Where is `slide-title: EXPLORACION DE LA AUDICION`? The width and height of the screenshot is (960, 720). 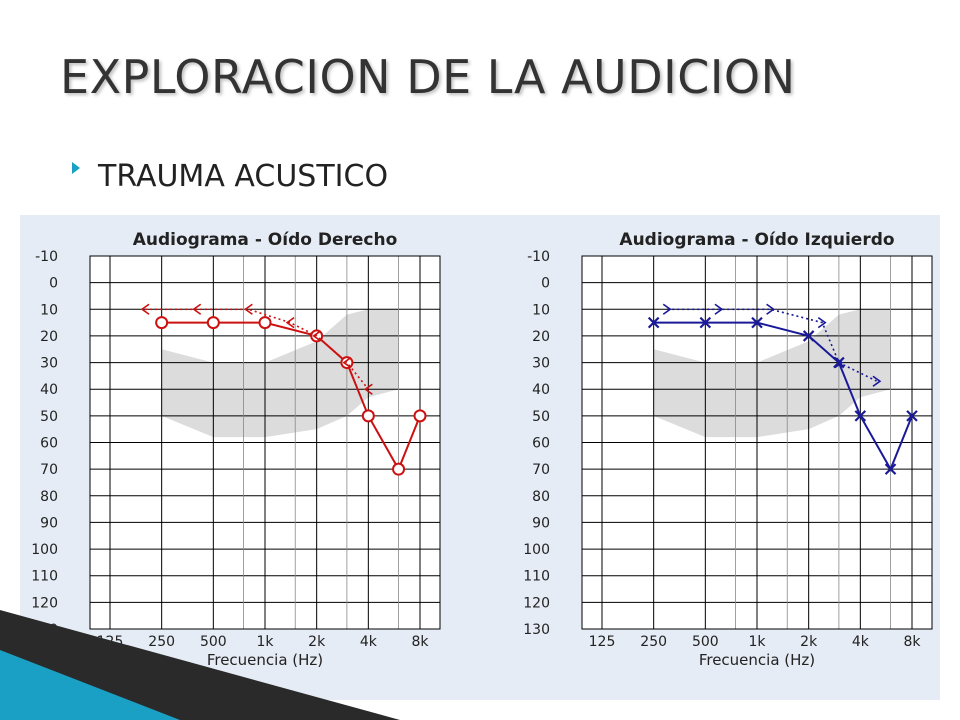
slide-title: EXPLORACION DE LA AUDICION is located at coordinates (428, 77).